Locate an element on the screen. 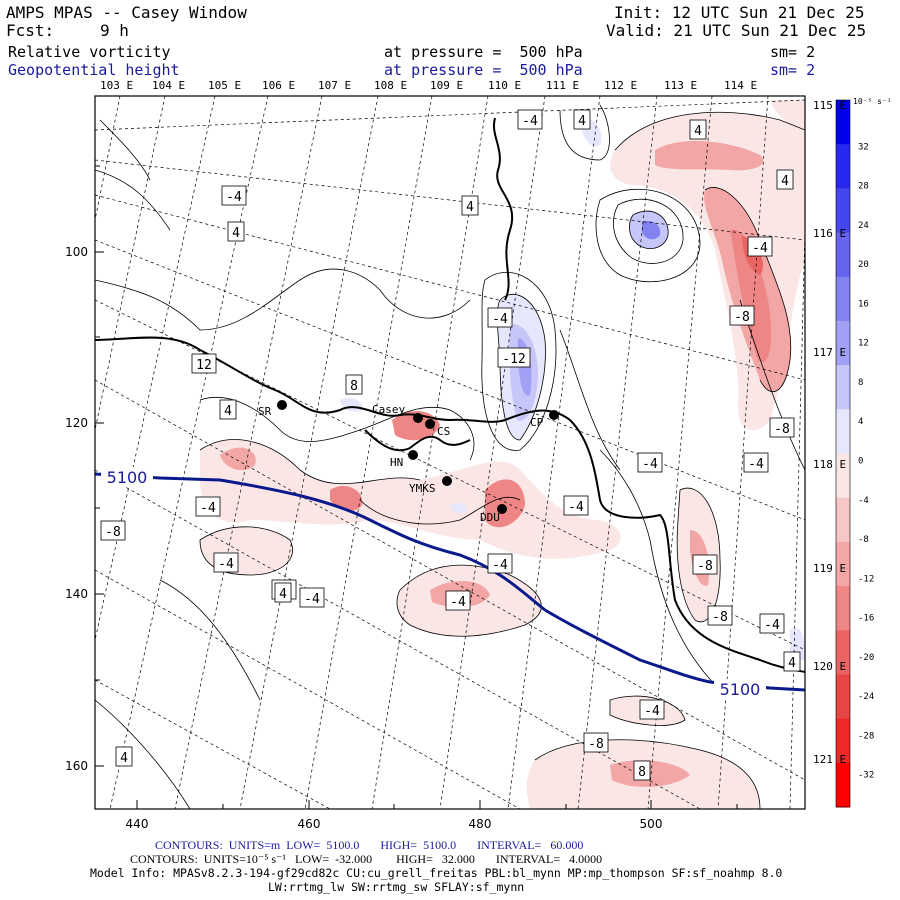  colorbar-label: -28 is located at coordinates (866, 736).